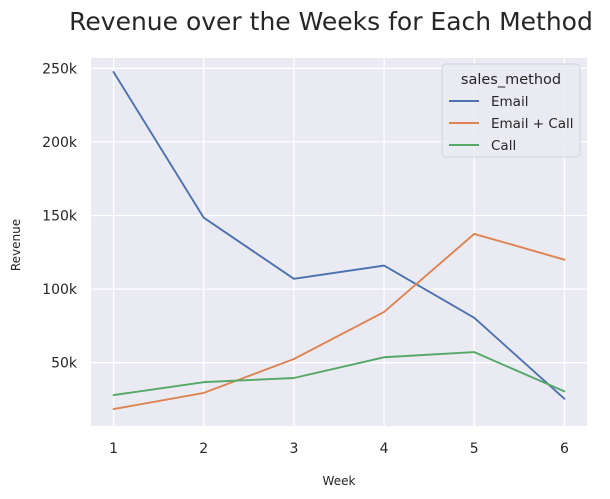 The image size is (610, 499). I want to click on legend-entry-2: Email + Call, so click(532, 124).